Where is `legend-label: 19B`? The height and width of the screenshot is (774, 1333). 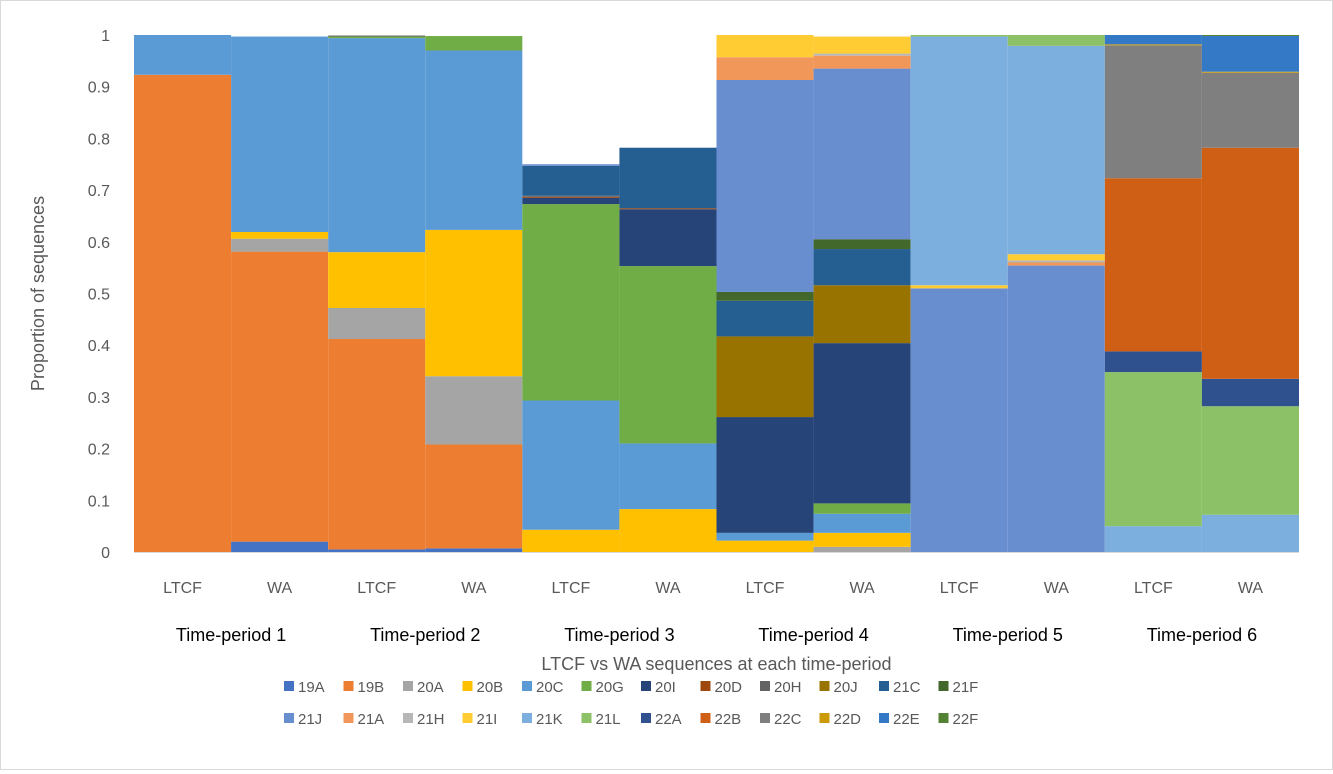 legend-label: 19B is located at coordinates (371, 687).